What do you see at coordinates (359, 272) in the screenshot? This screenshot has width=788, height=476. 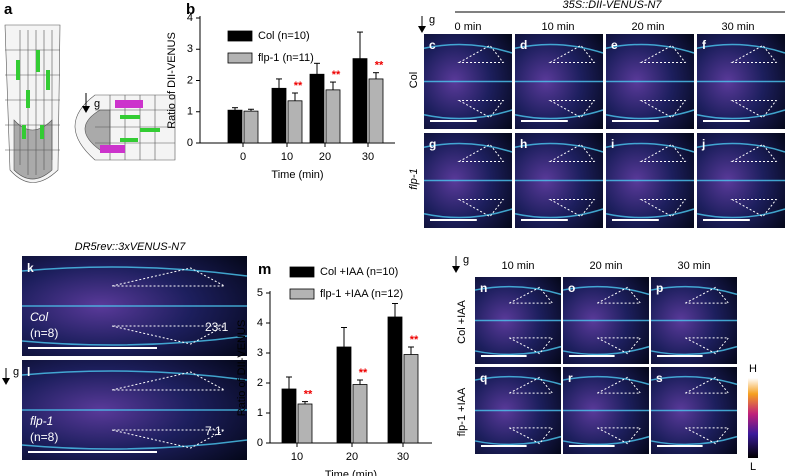 I see `legend-label: Col +IAA (n=10)` at bounding box center [359, 272].